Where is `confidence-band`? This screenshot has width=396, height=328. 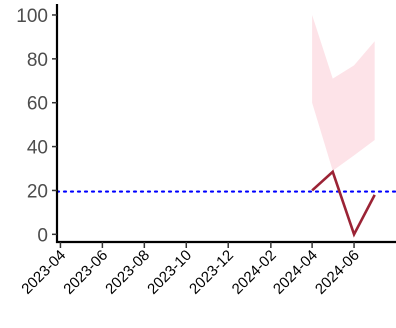
confidence-band is located at coordinates (343, 92).